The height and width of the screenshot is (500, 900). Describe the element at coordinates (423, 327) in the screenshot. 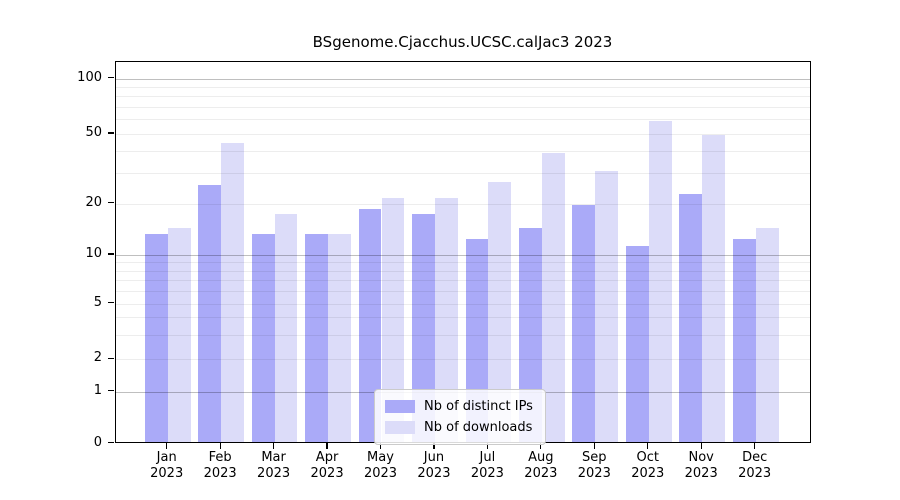

I see `bar-distinct-ips-jun` at that location.